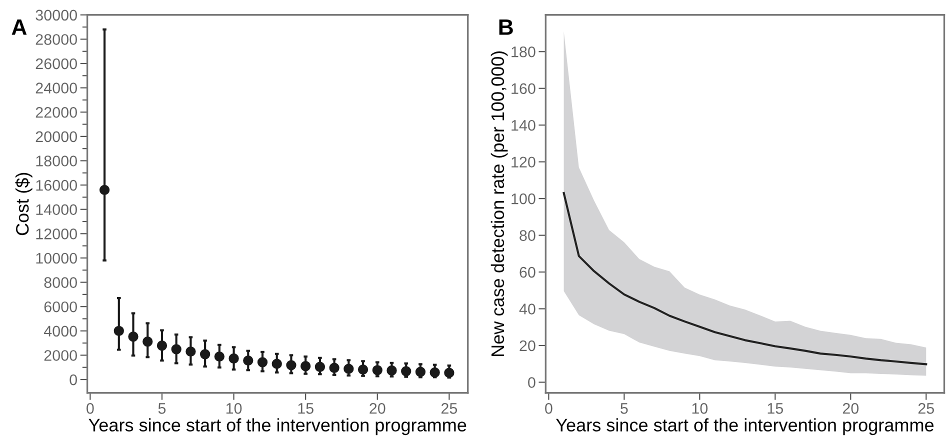 The image size is (949, 438). I want to click on y-tick-label: 160, so click(524, 88).